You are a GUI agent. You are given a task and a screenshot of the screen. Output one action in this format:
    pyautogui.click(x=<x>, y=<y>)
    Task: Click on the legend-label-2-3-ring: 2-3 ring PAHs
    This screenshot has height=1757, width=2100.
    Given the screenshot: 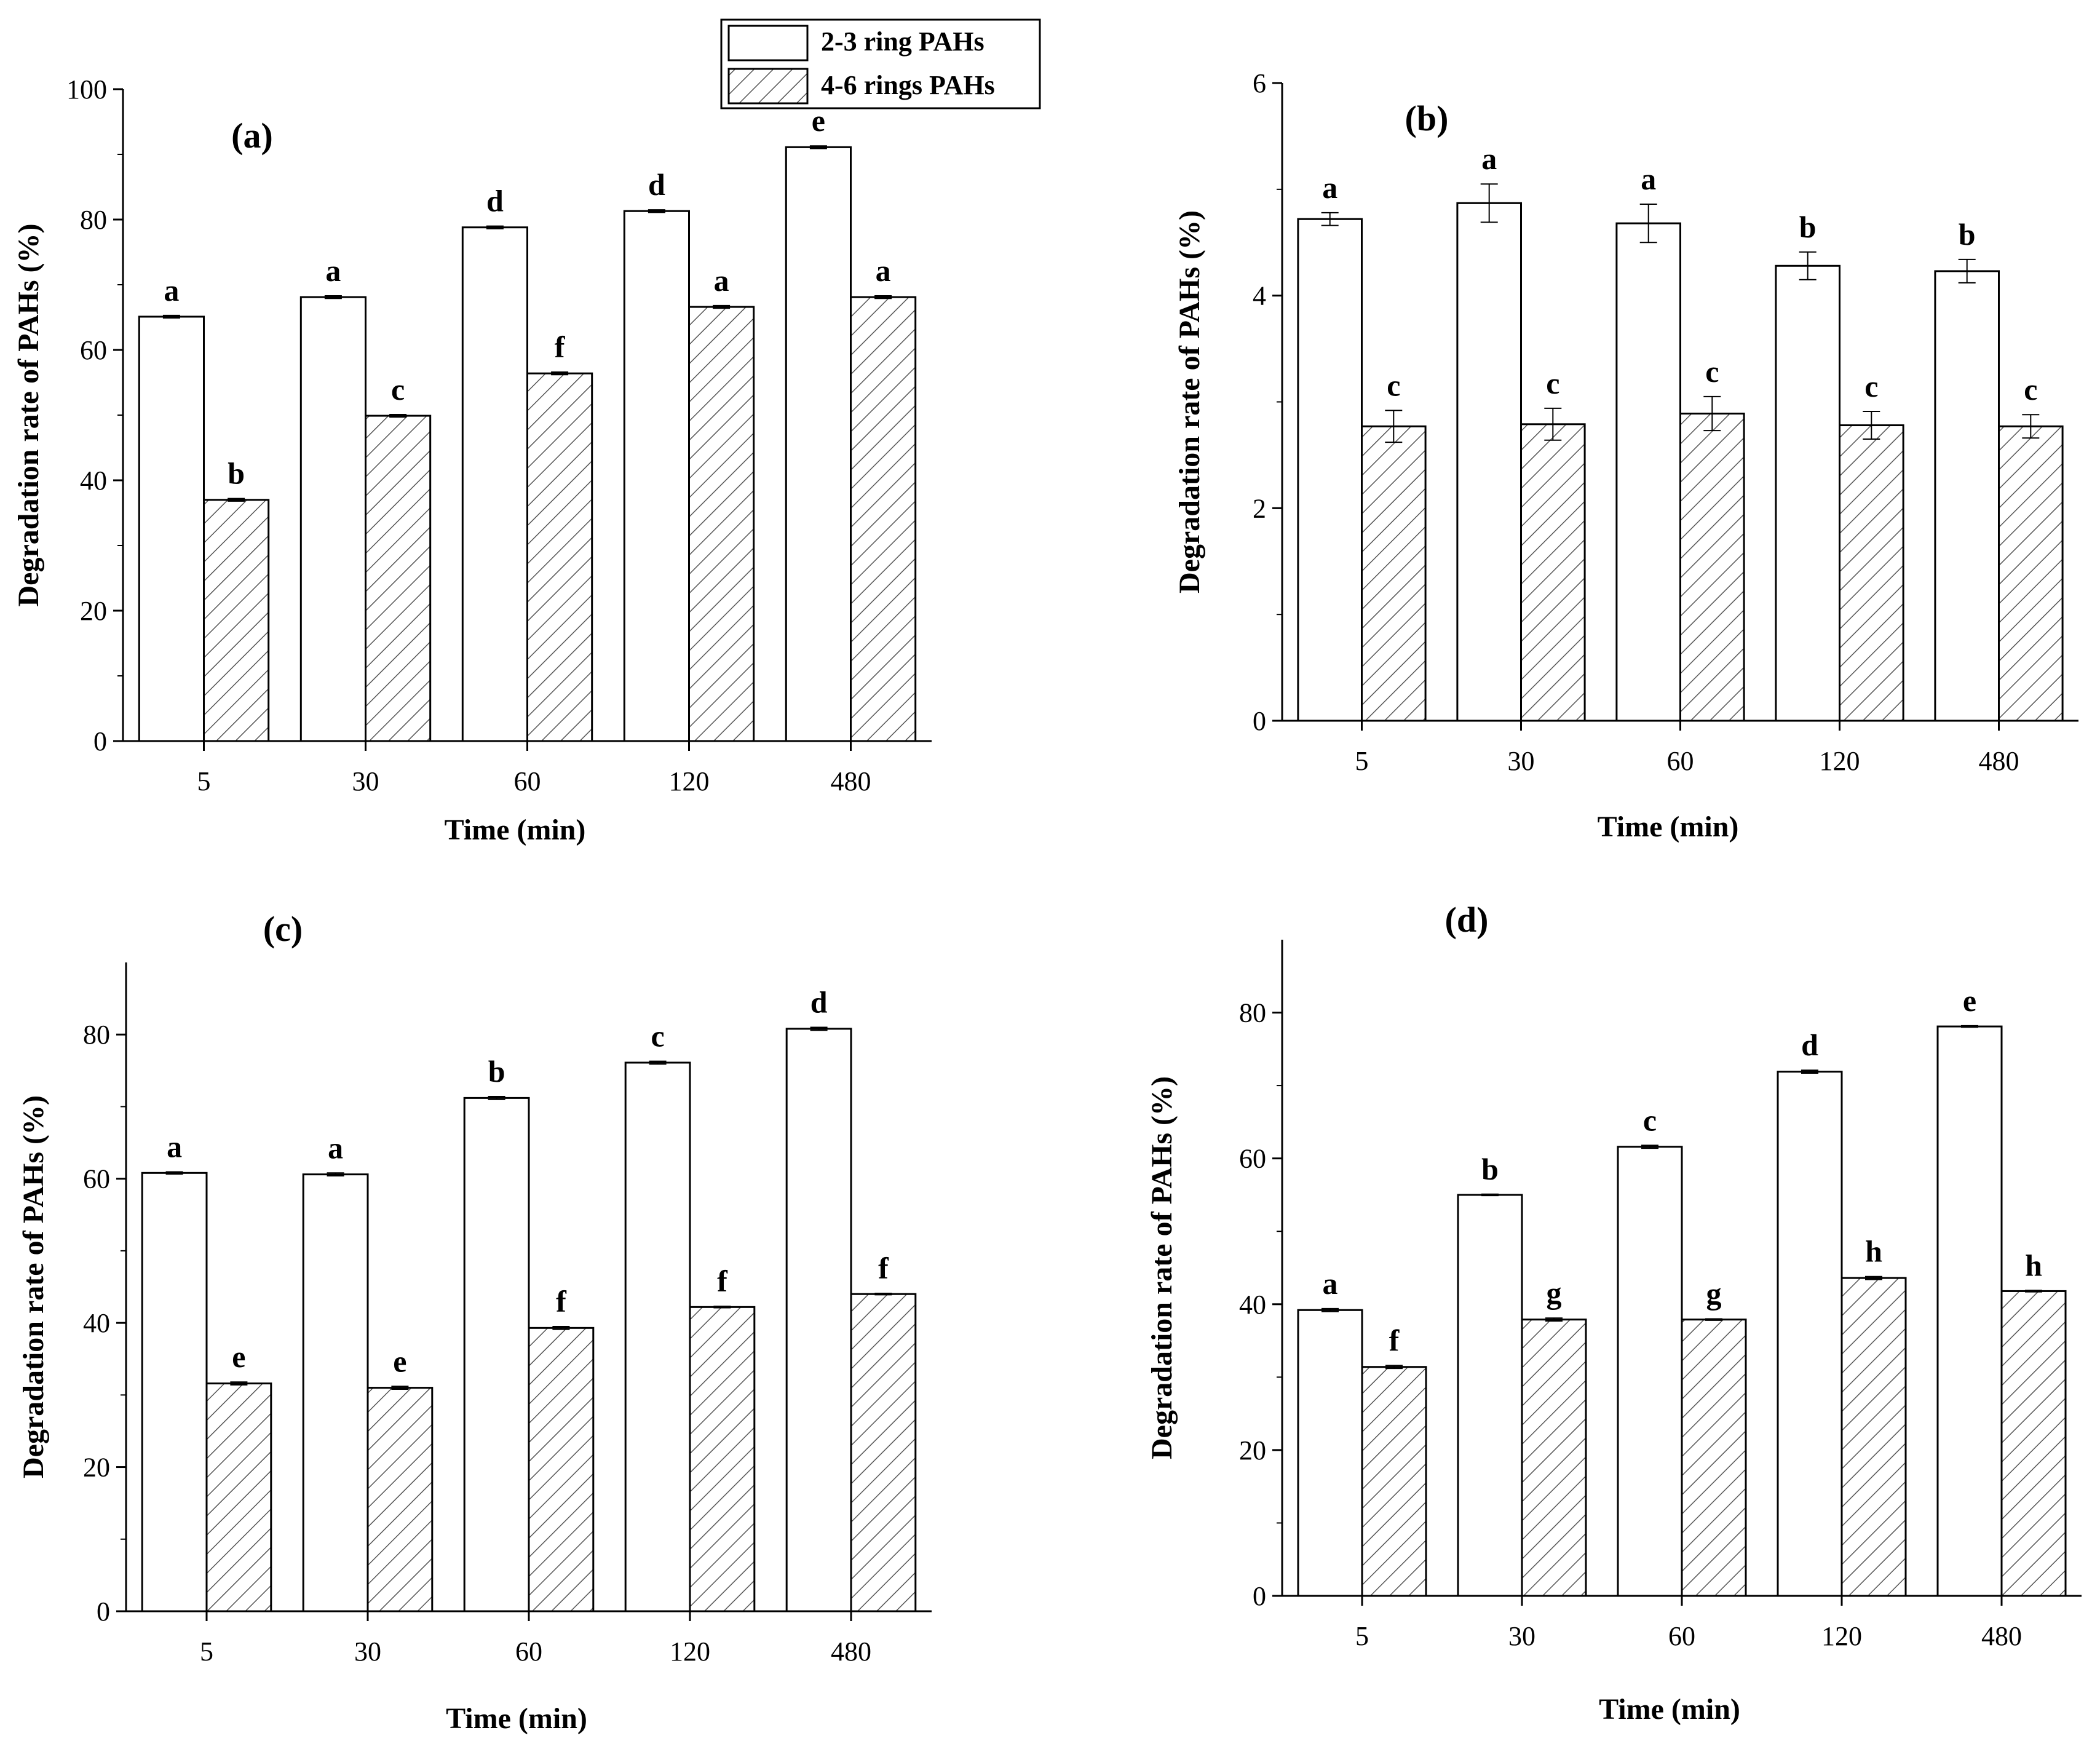 What is the action you would take?
    pyautogui.click(x=903, y=42)
    